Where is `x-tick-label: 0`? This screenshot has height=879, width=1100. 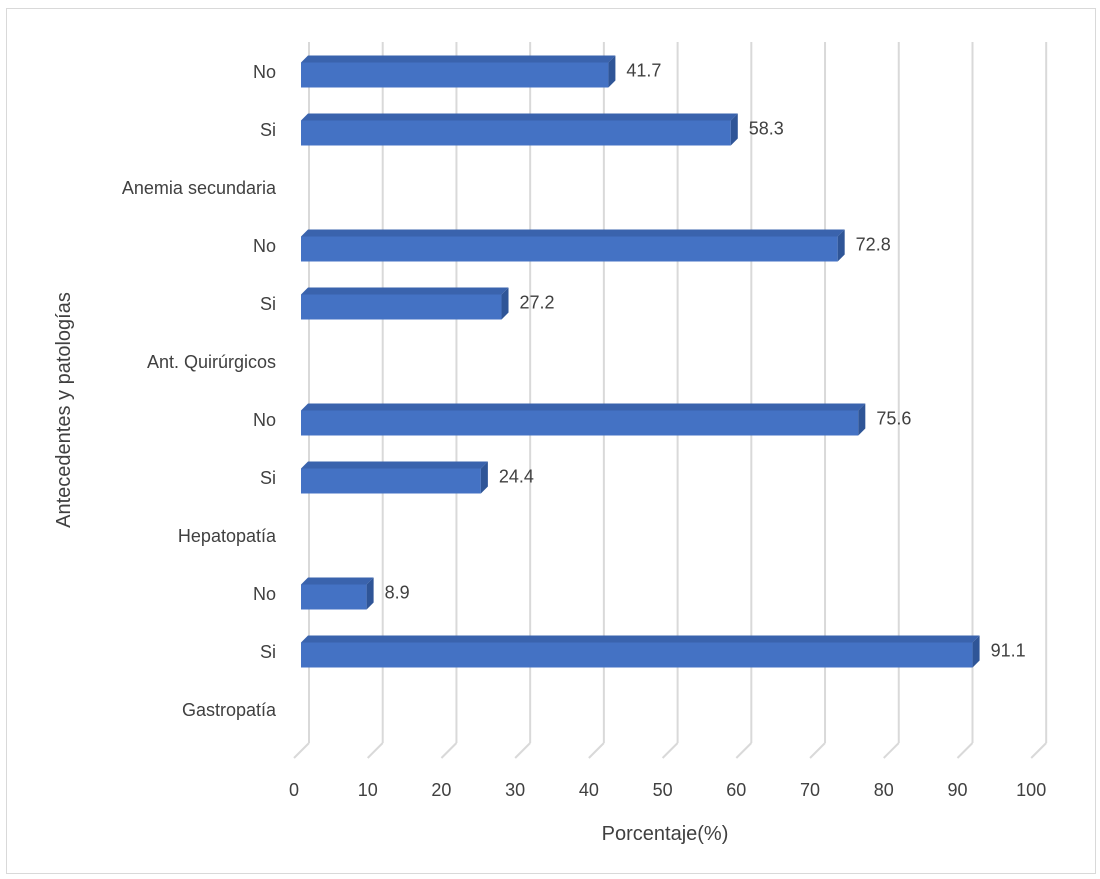
x-tick-label: 0 is located at coordinates (294, 790).